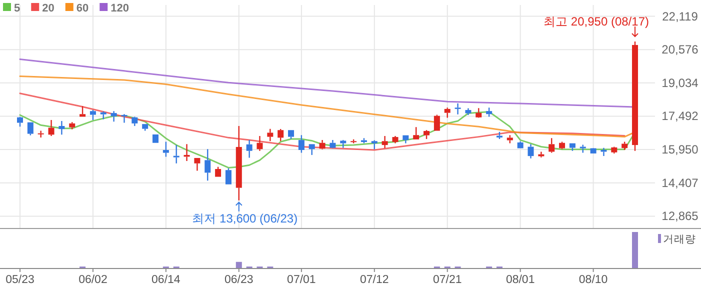 The height and width of the screenshot is (289, 701). What do you see at coordinates (301, 280) in the screenshot?
I see `x-tick-label: 07/01` at bounding box center [301, 280].